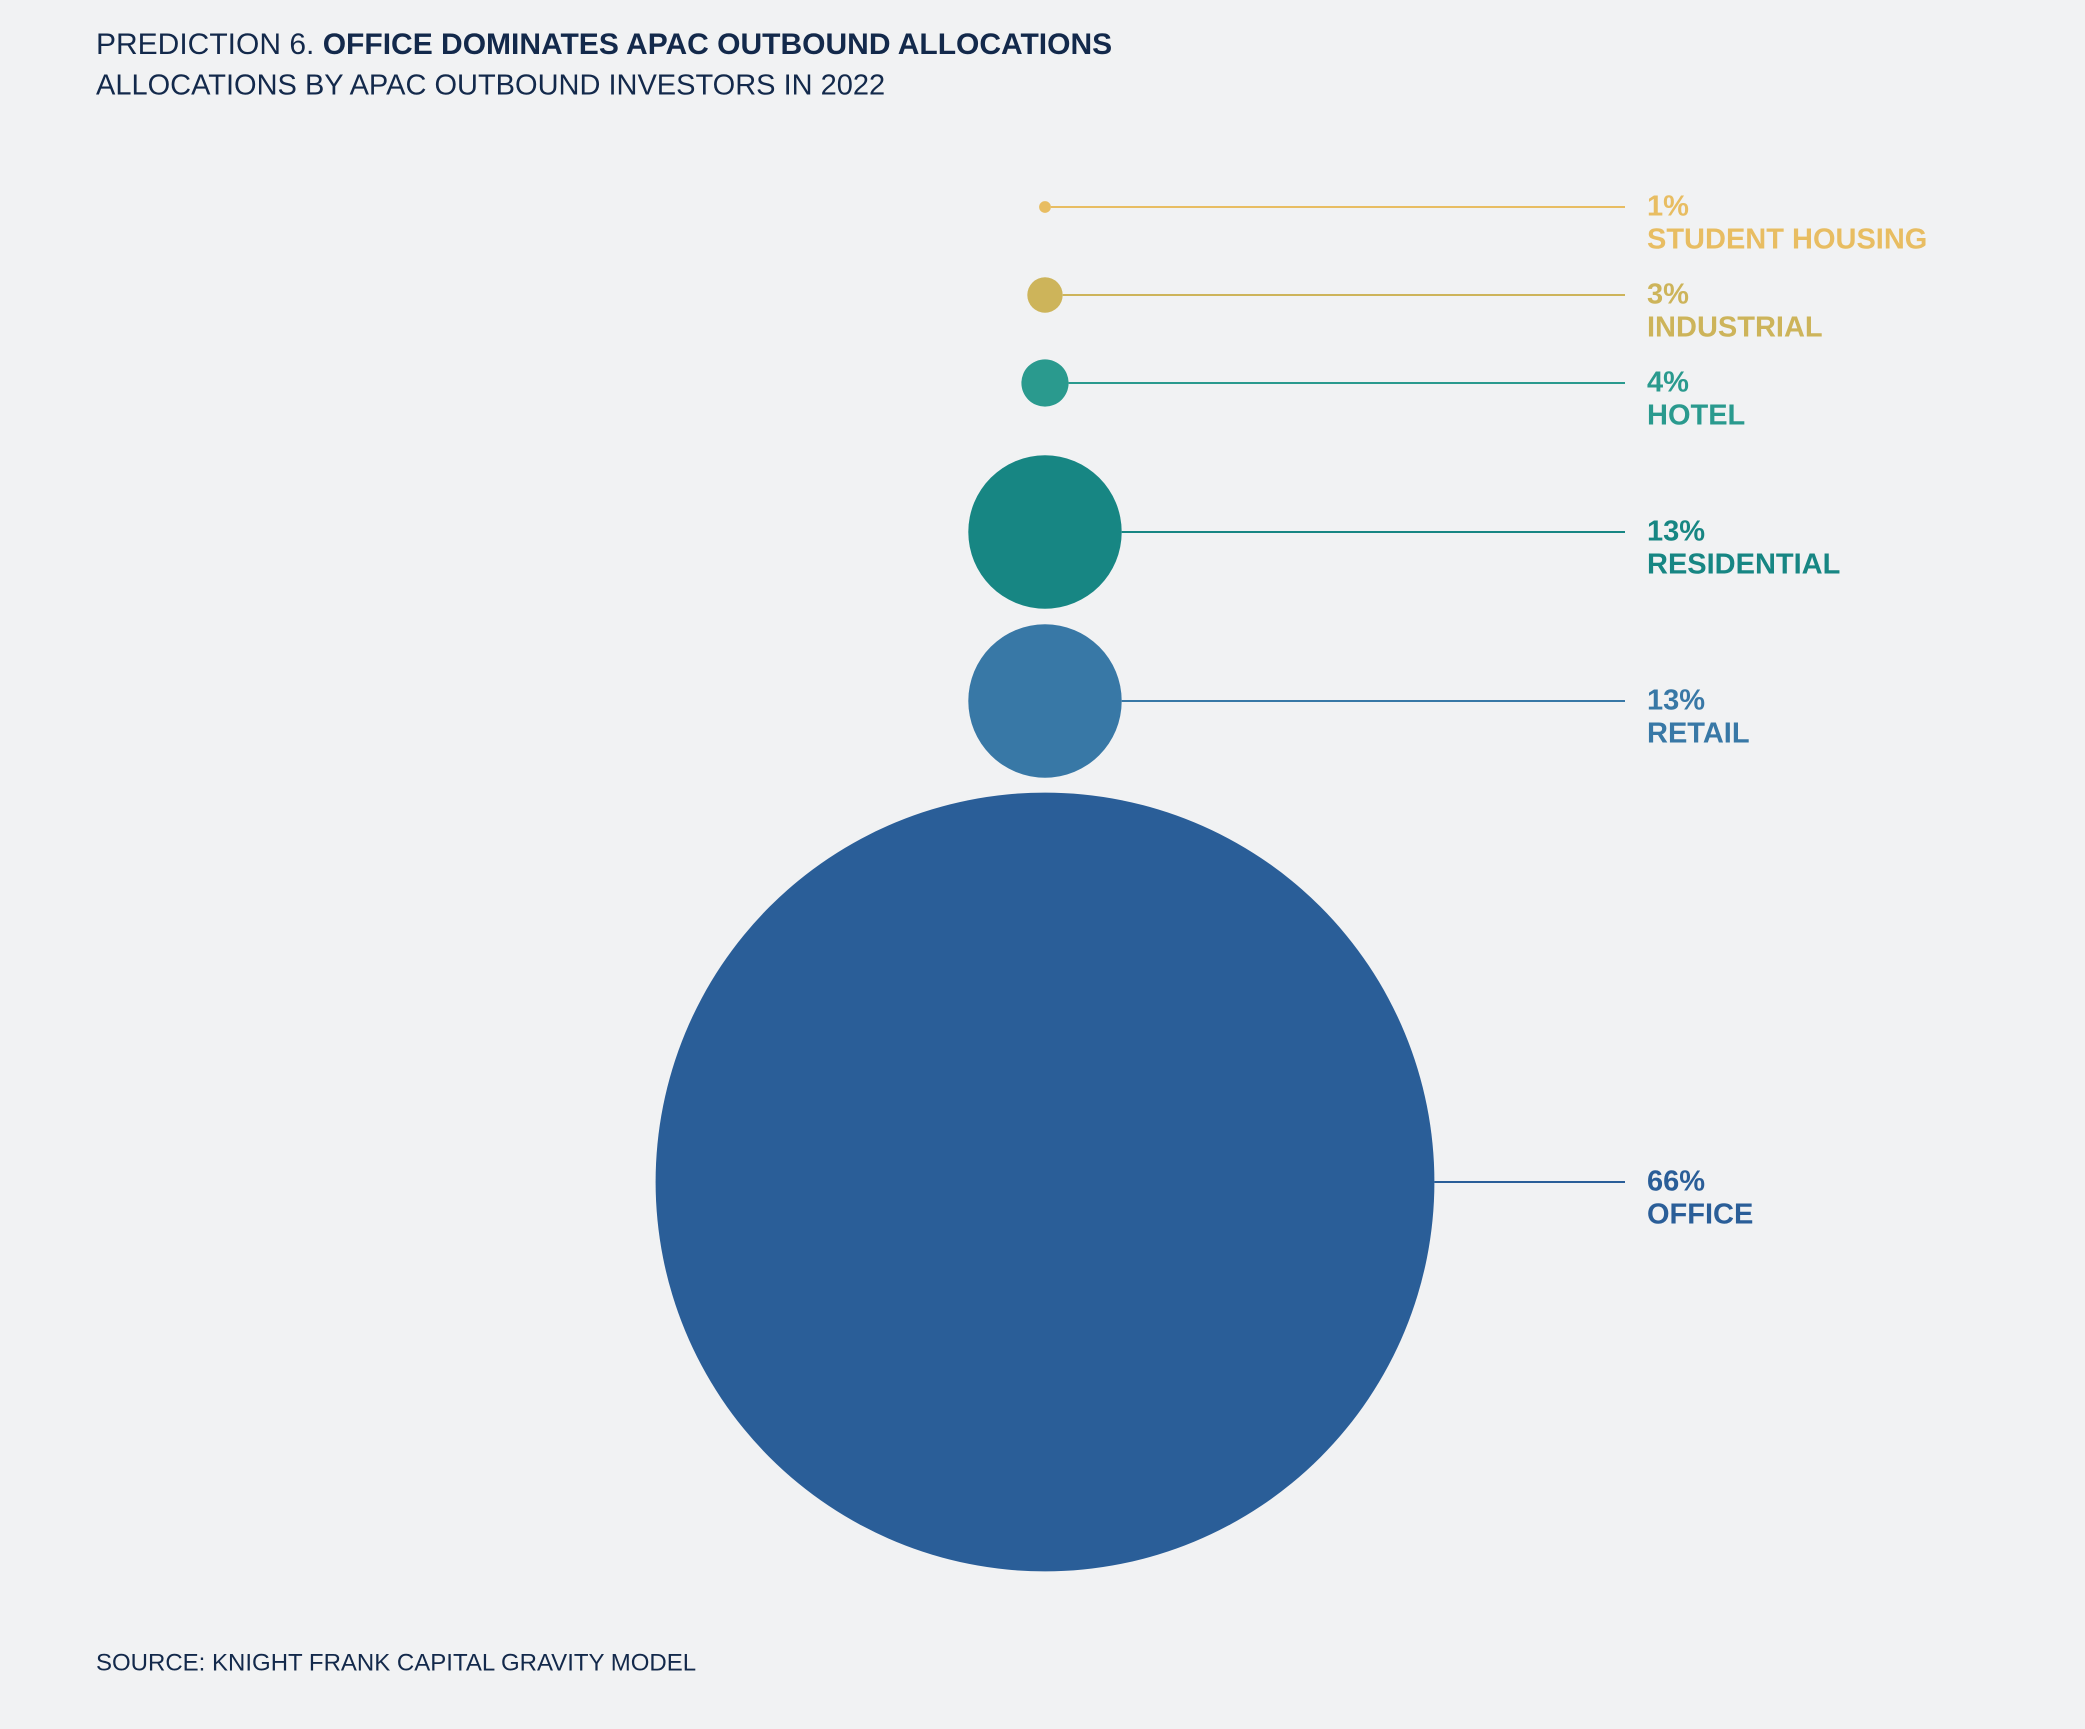 The width and height of the screenshot is (2085, 1729). I want to click on value-label: 4%, so click(1668, 383).